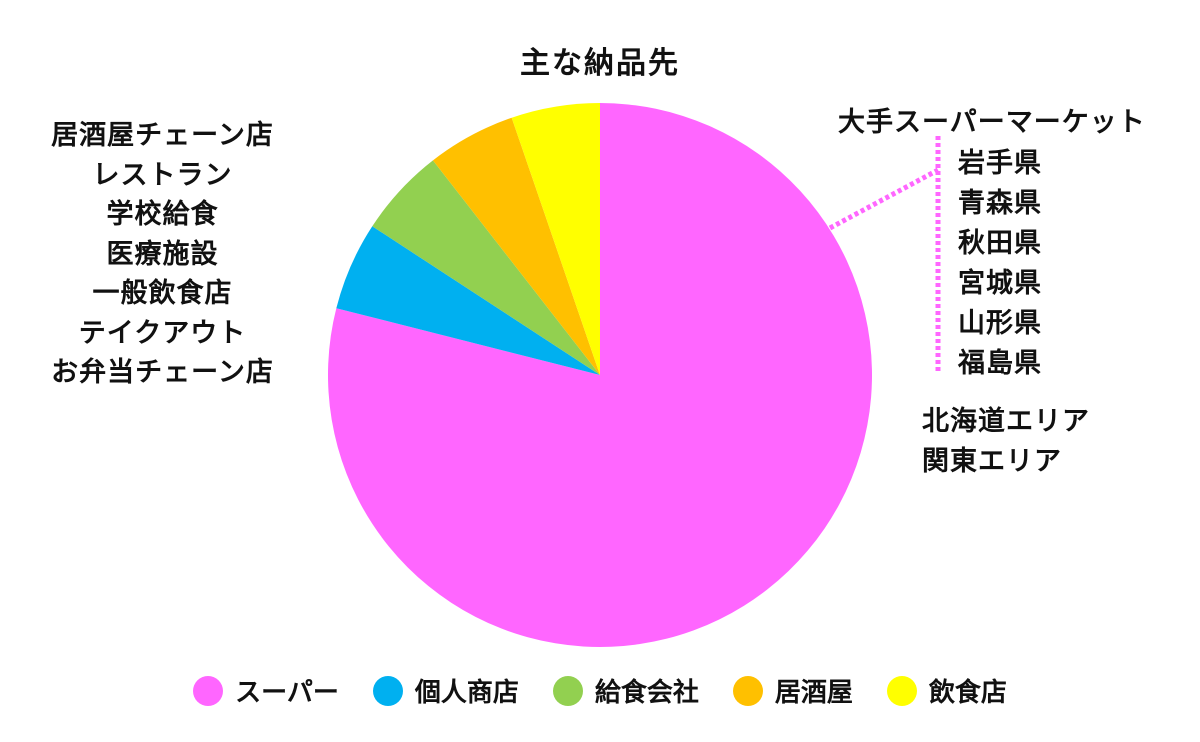 The image size is (1200, 742). I want to click on customer-type-item: 居酒屋チェーン店, so click(162, 135).